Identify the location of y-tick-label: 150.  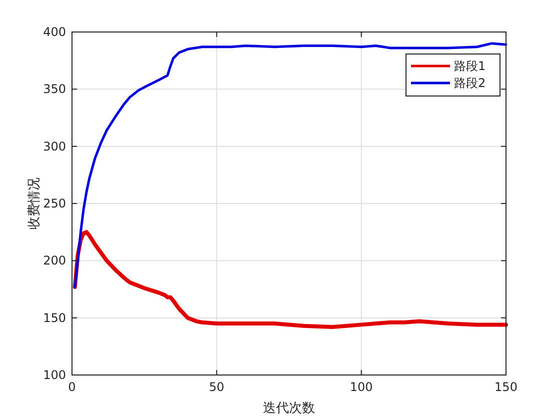
(54, 317).